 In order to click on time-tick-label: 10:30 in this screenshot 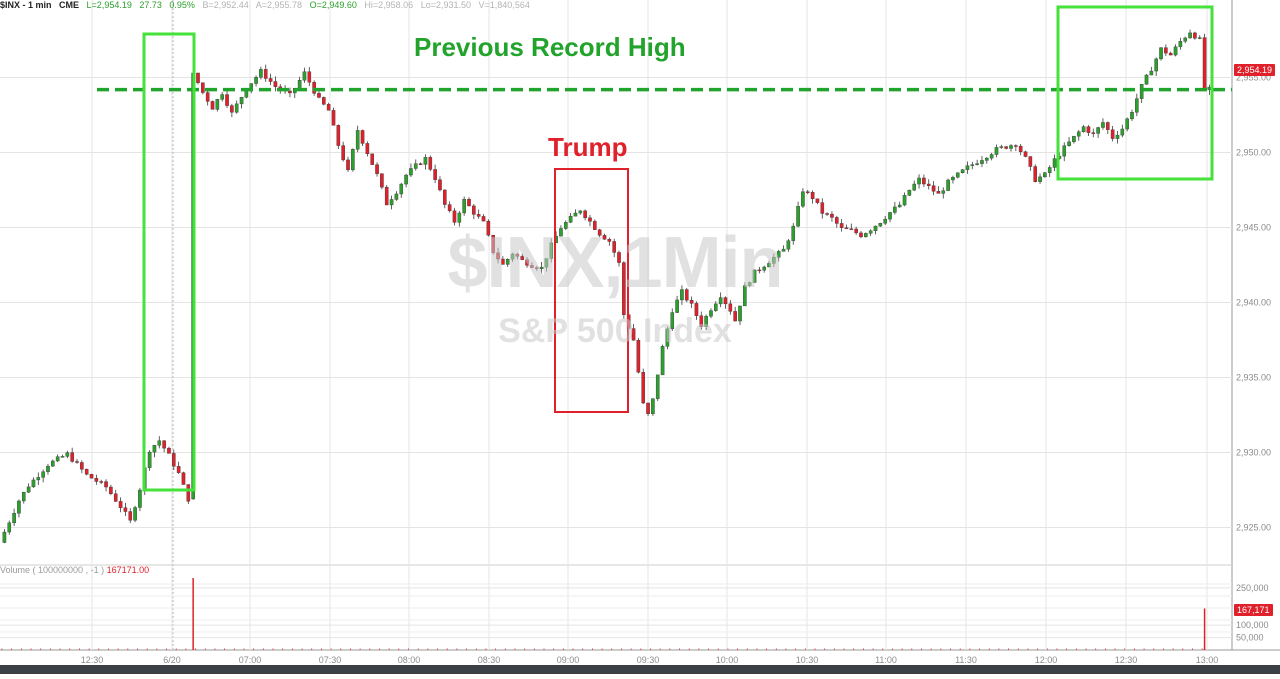, I will do `click(807, 660)`.